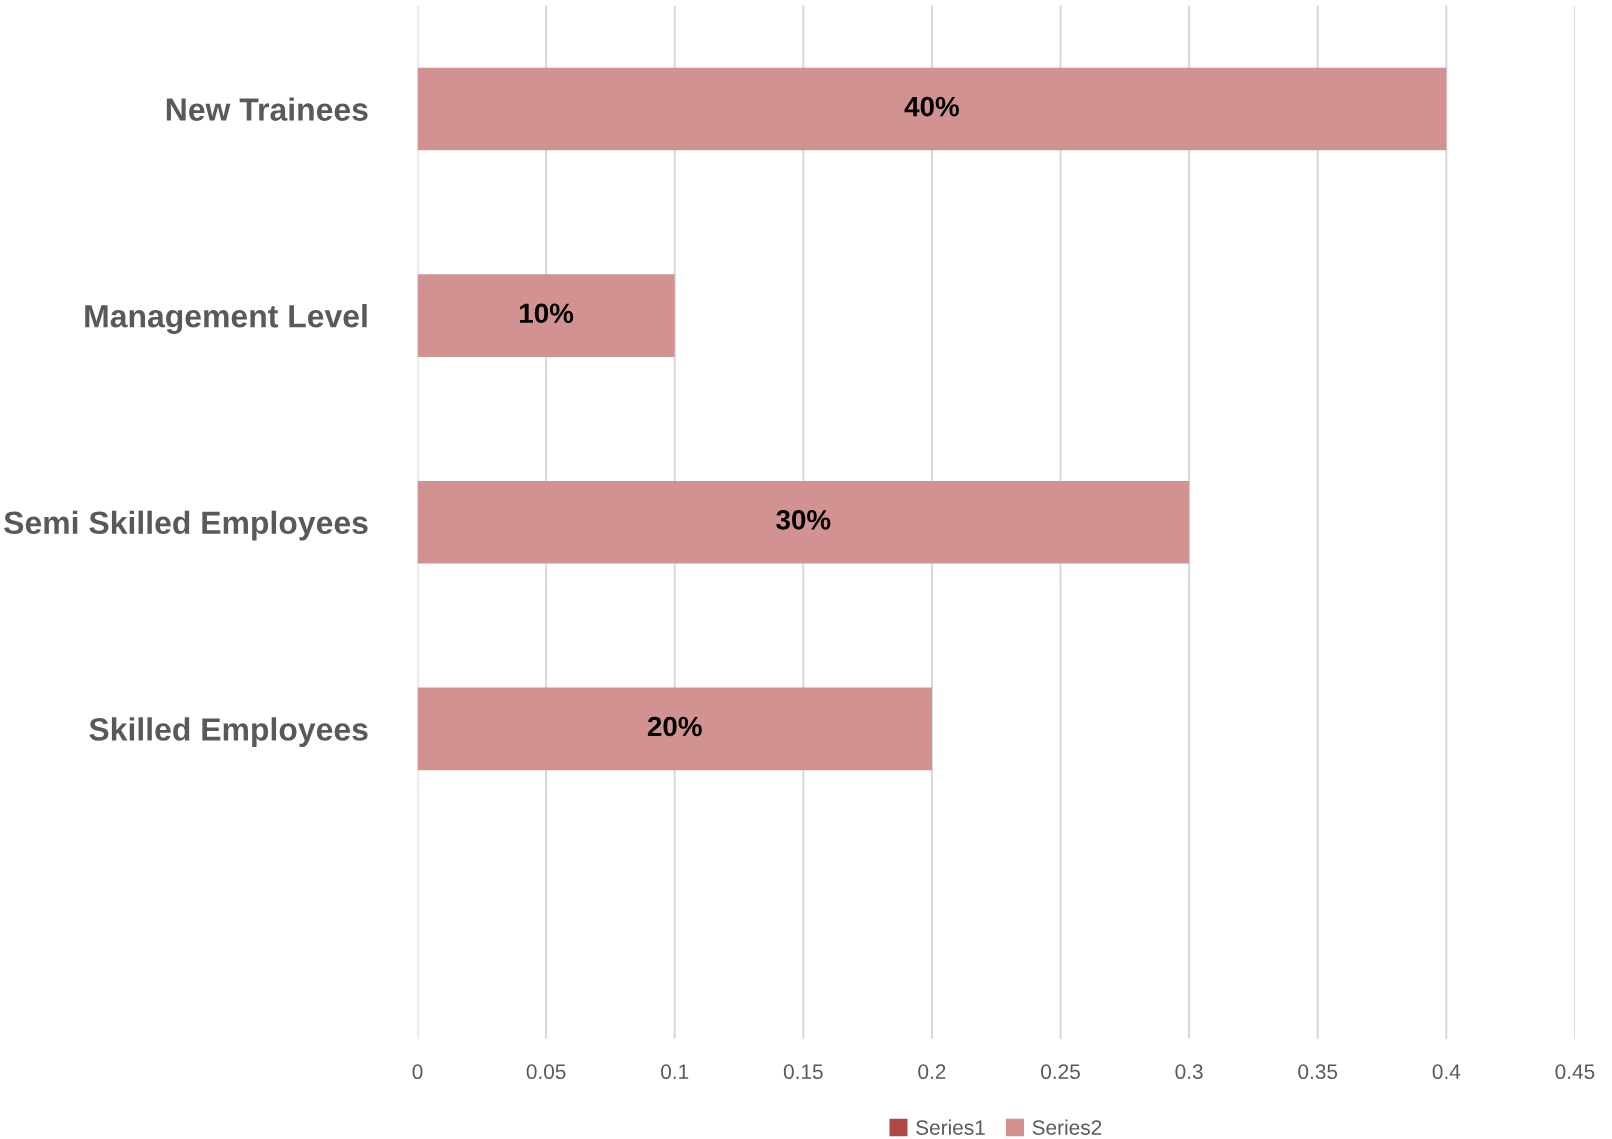  What do you see at coordinates (1318, 1072) in the screenshot?
I see `x-tick-label: 0.35` at bounding box center [1318, 1072].